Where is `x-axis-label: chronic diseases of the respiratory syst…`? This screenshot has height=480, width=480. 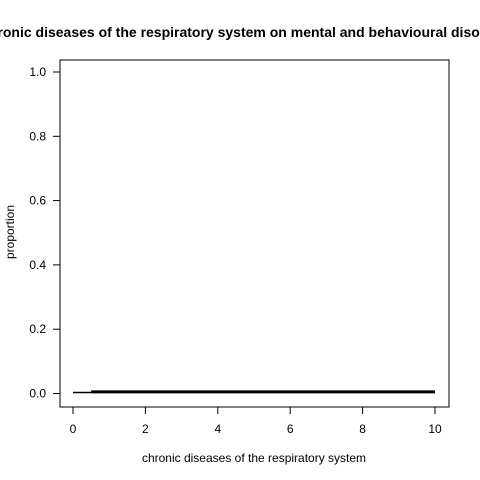 x-axis-label: chronic diseases of the respiratory syst… is located at coordinates (254, 458).